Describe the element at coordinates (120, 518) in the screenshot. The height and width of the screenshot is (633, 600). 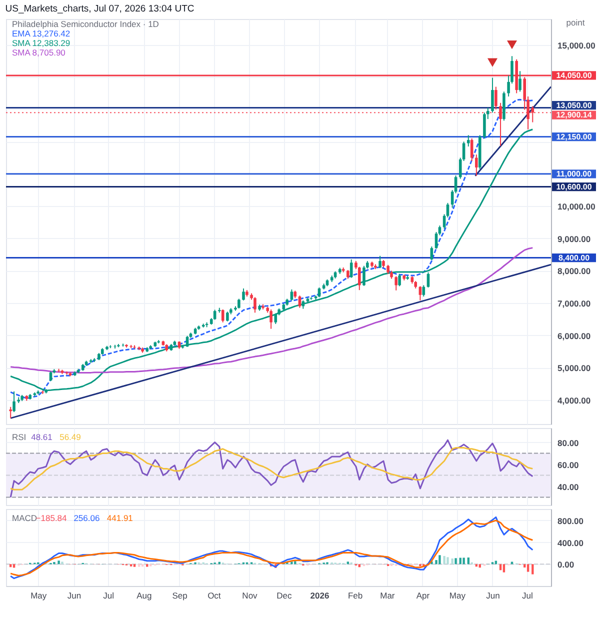
I see `text: 441.91` at that location.